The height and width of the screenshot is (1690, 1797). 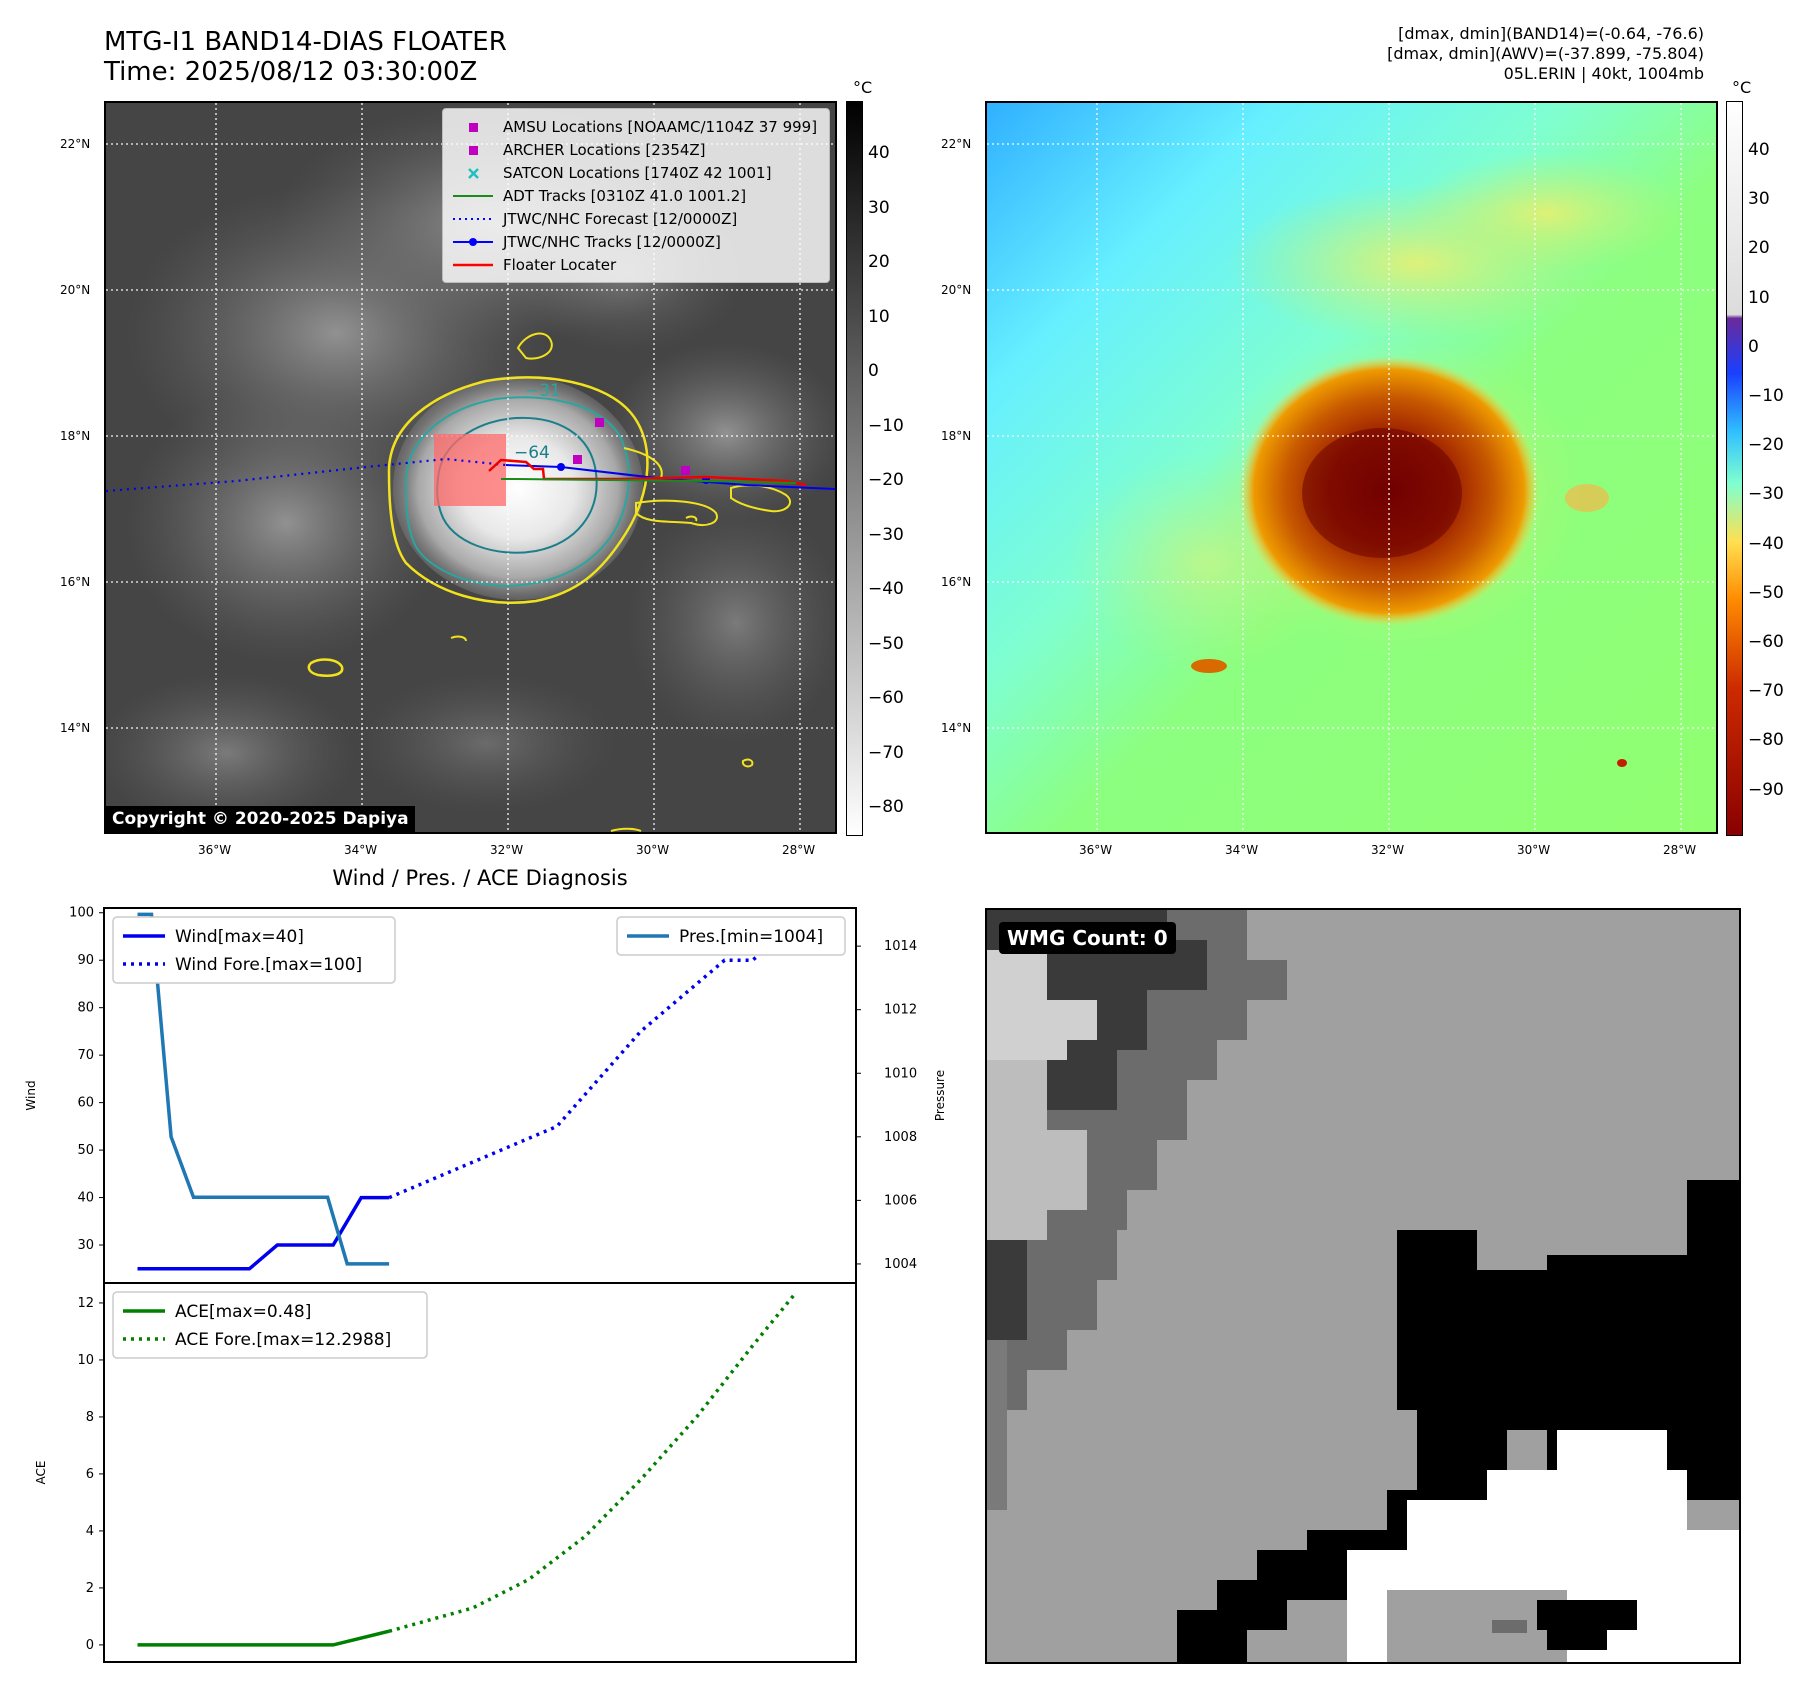 What do you see at coordinates (75, 436) in the screenshot?
I see `lat-tick: 18°N` at bounding box center [75, 436].